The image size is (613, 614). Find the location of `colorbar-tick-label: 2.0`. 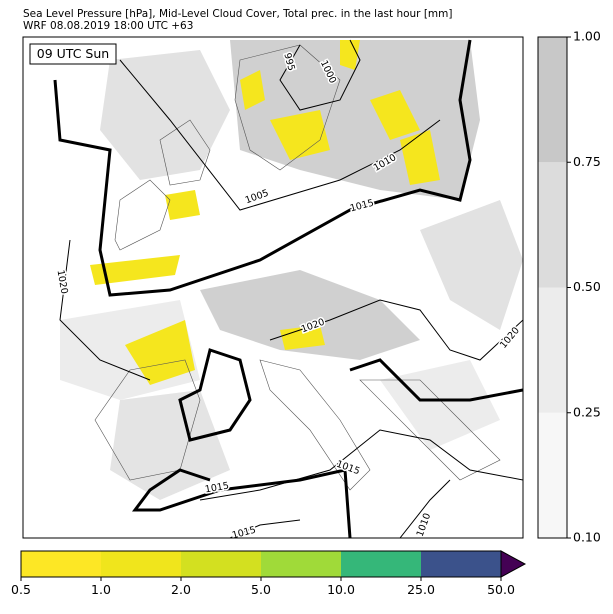

colorbar-tick-label: 2.0 is located at coordinates (181, 589).